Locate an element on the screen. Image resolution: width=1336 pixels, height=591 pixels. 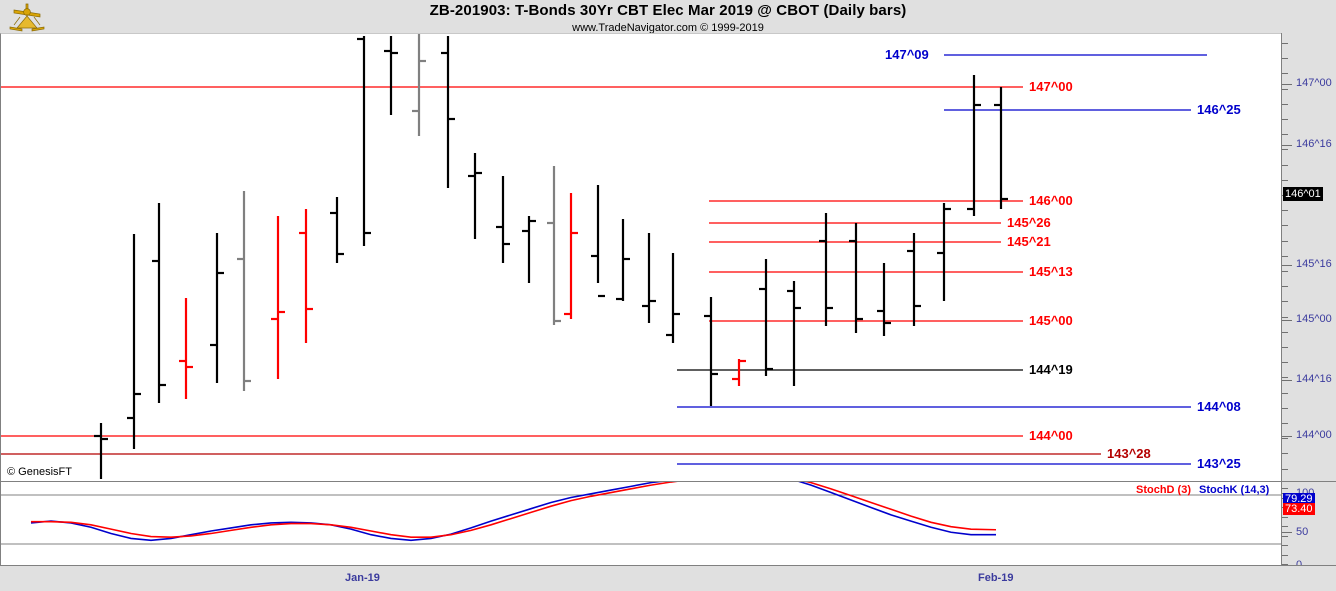
stochastic-indicator-pane: StochD (3) StochK (14,3) is located at coordinates (640, 523).